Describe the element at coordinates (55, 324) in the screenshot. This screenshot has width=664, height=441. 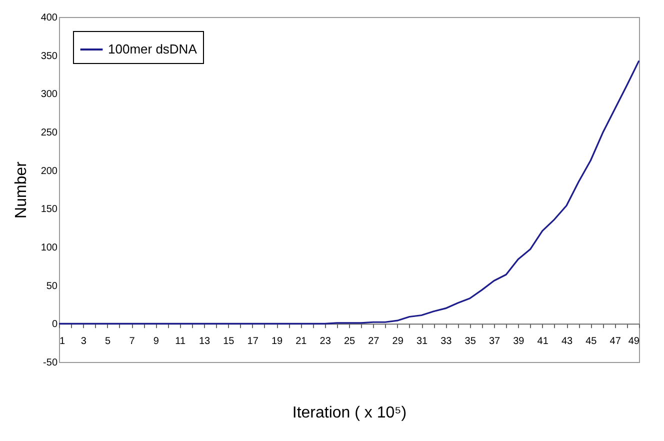
I see `y-tick-label: 0` at that location.